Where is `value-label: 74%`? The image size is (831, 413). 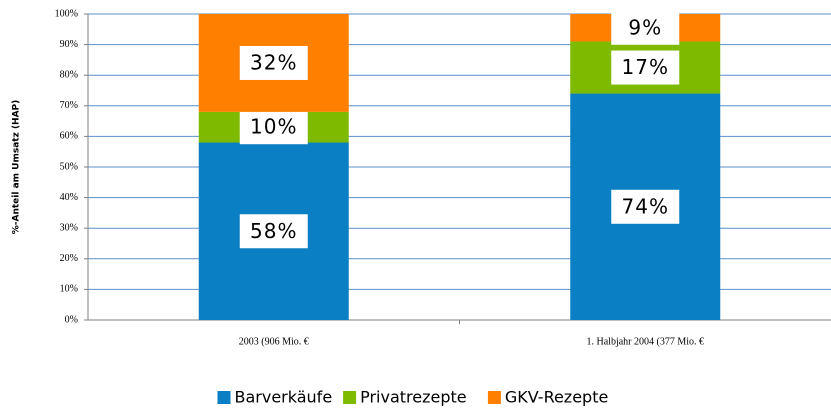 value-label: 74% is located at coordinates (645, 206).